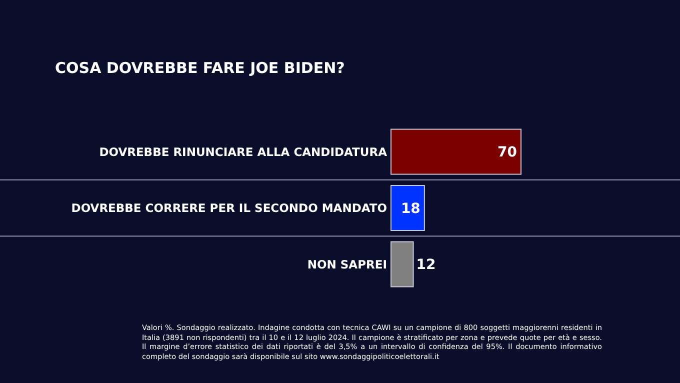 The width and height of the screenshot is (680, 383). Describe the element at coordinates (347, 264) in the screenshot. I see `y-tick-label: NON SAPREI` at that location.